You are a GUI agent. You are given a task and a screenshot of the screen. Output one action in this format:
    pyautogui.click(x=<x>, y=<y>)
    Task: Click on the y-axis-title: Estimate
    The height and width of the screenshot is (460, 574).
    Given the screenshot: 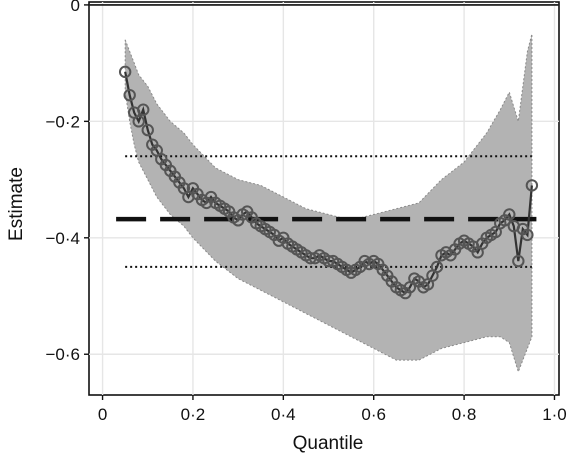 What is the action you would take?
    pyautogui.click(x=16, y=204)
    